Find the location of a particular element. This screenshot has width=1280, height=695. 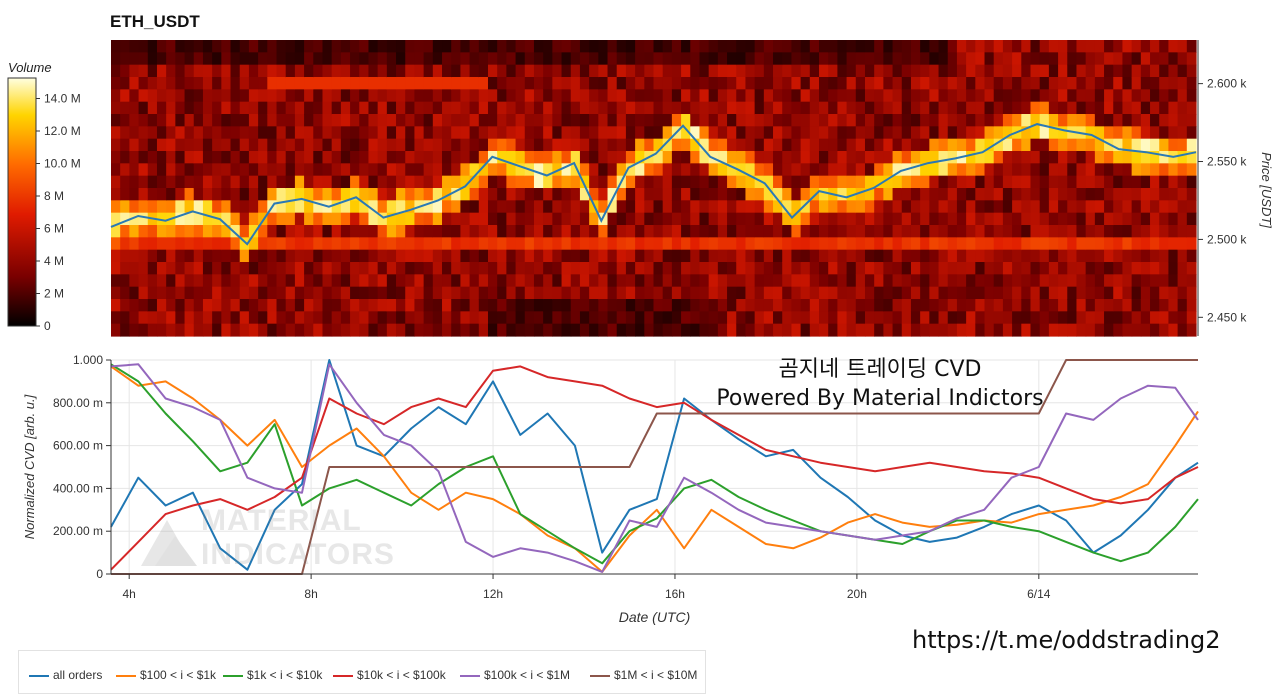

legend-item: $1M < i < $10M is located at coordinates (643, 675).